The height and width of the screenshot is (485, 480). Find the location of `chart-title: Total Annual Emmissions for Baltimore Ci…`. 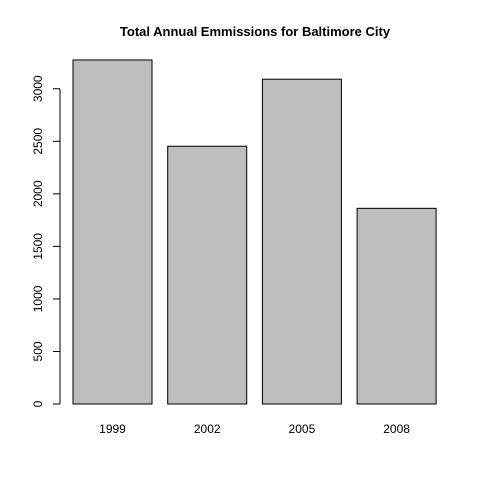

chart-title: Total Annual Emmissions for Baltimore Ci… is located at coordinates (255, 31).